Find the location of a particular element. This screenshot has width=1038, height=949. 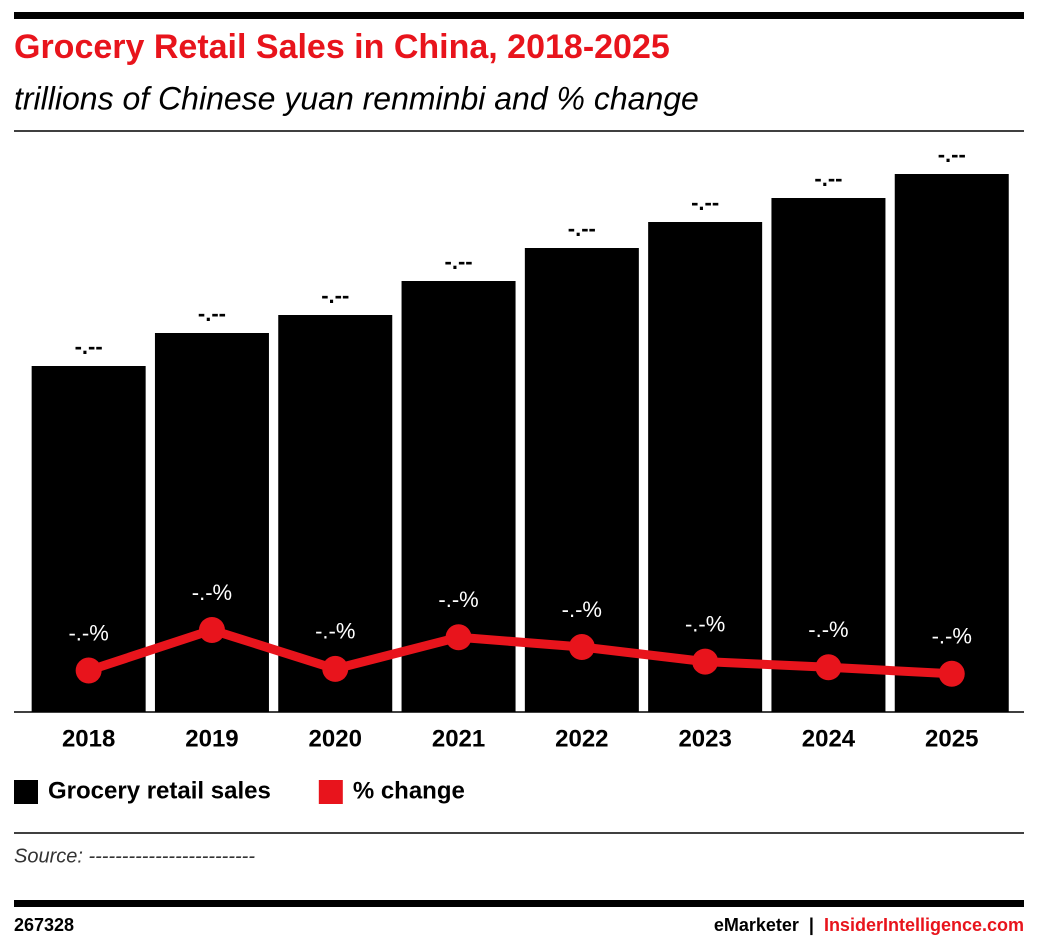

footer-brand: eMarketer | InsiderIntelligence.com is located at coordinates (869, 925).